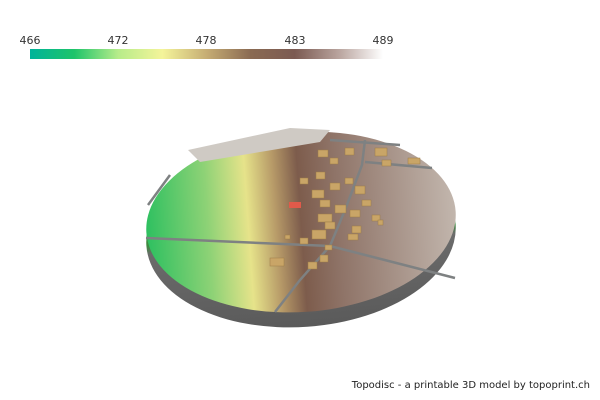  What do you see at coordinates (383, 40) in the screenshot?
I see `legend-tick: 489` at bounding box center [383, 40].